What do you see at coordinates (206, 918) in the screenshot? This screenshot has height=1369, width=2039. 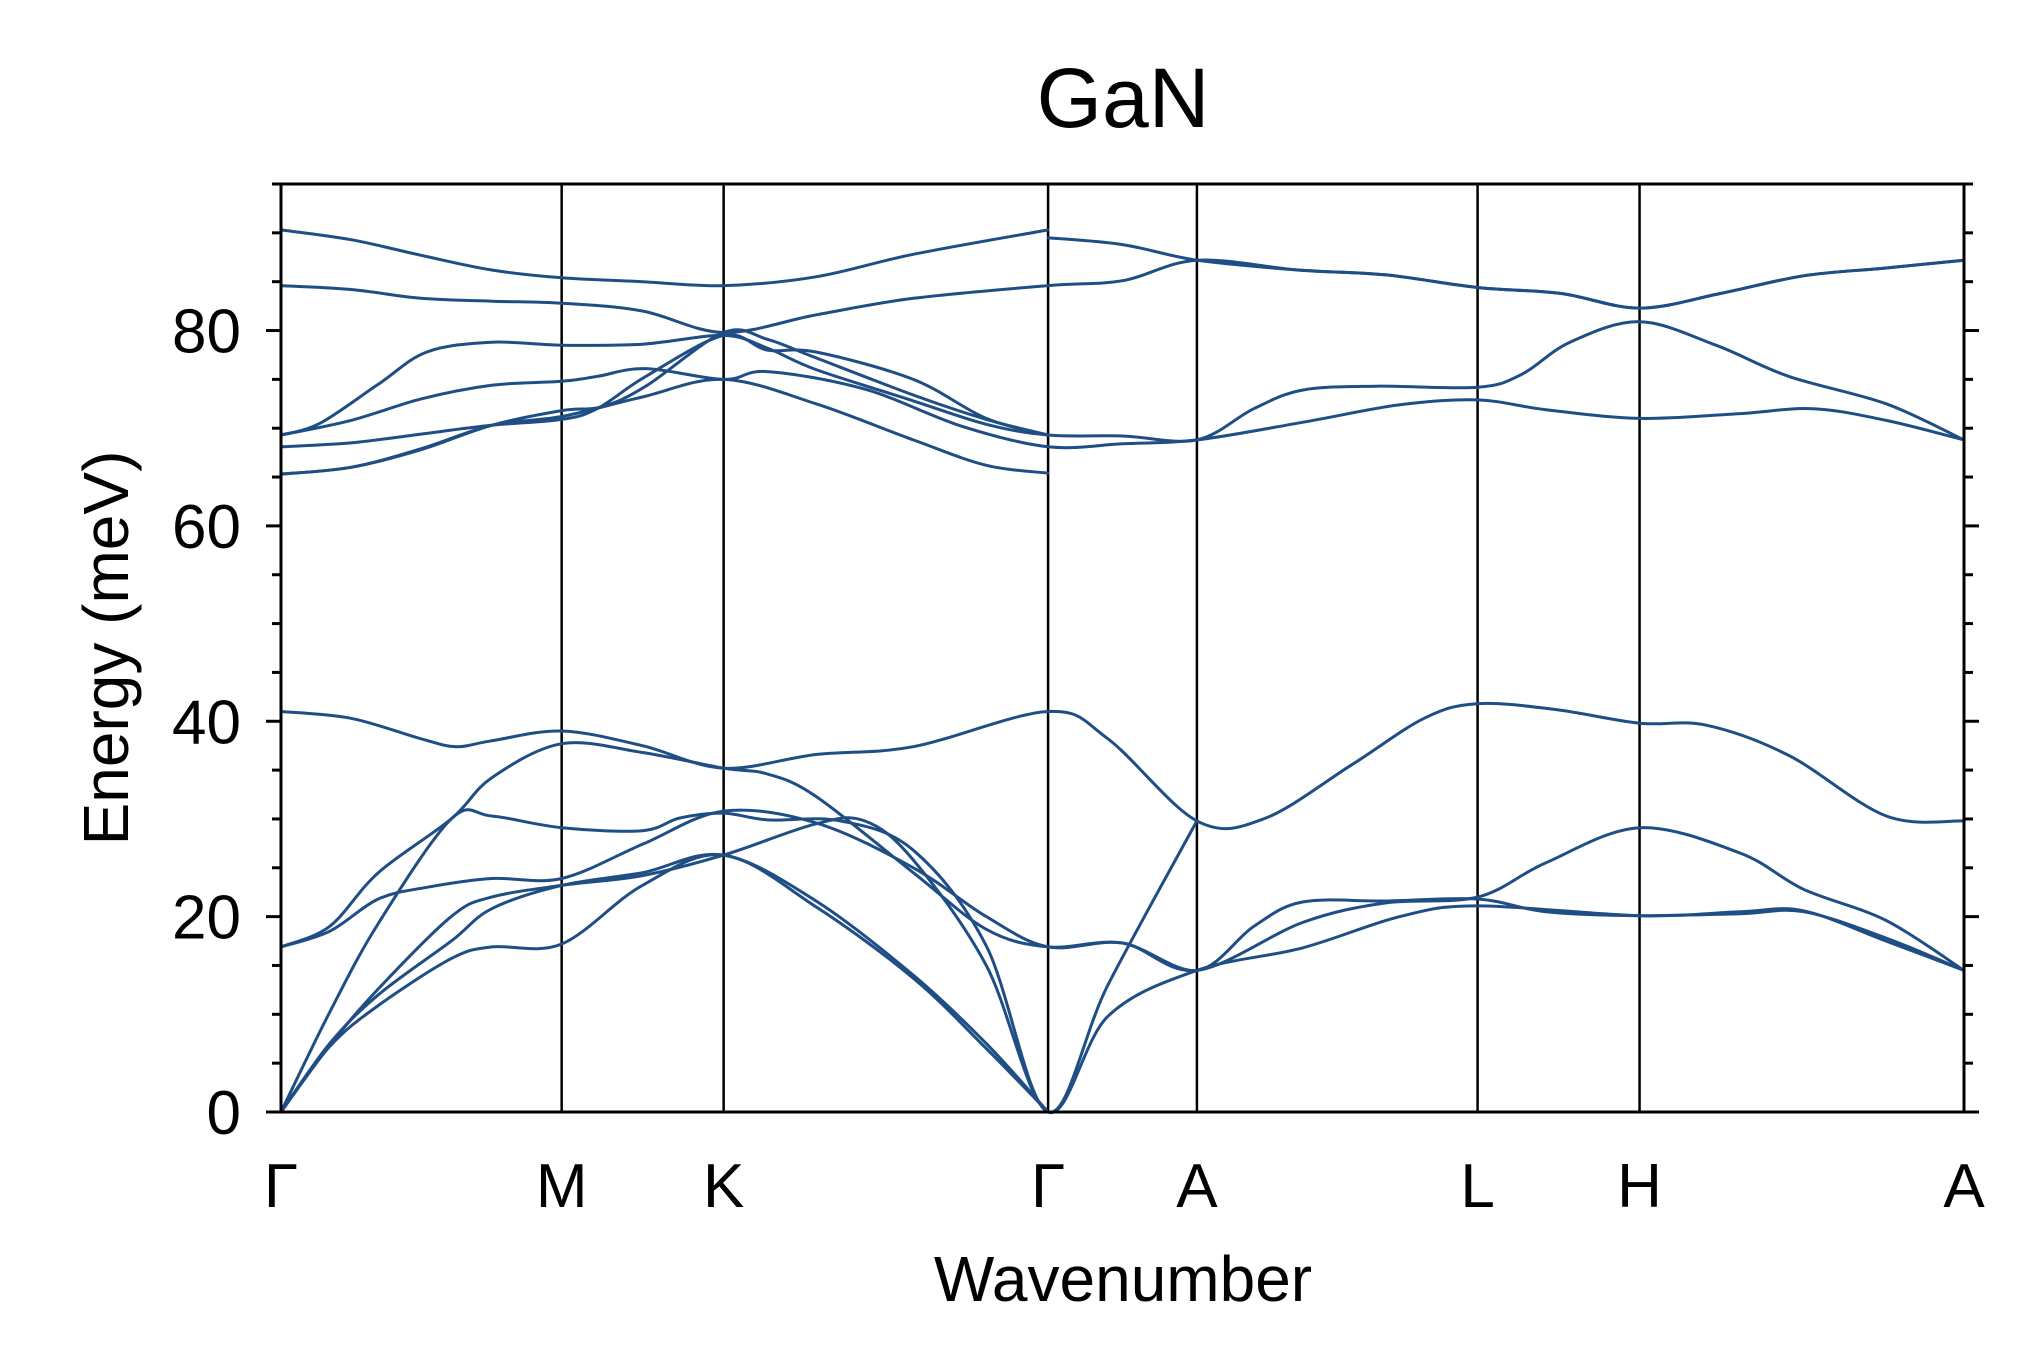 I see `y-tick-label: 20` at bounding box center [206, 918].